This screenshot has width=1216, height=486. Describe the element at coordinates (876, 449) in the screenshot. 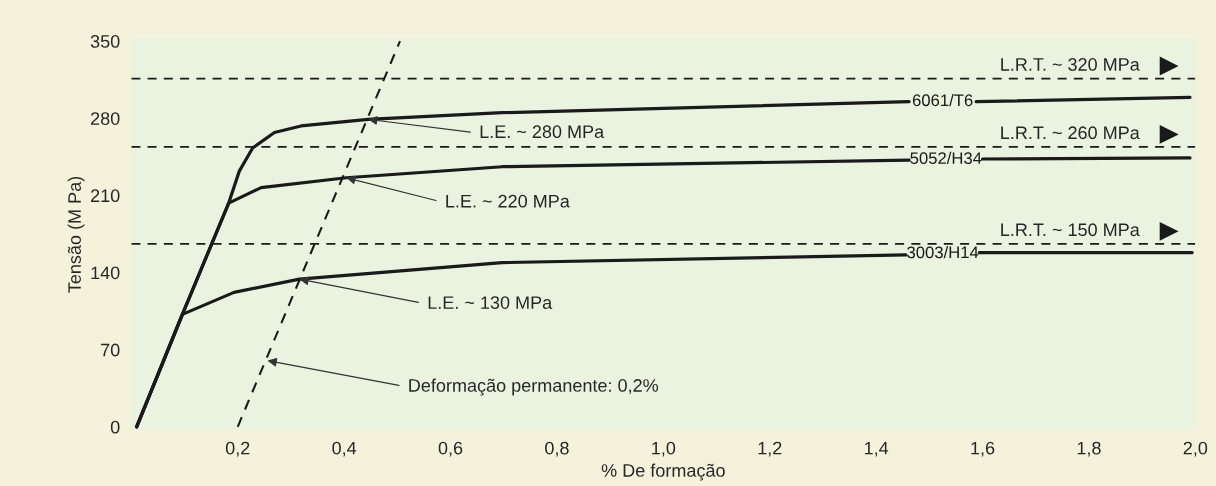

I see `x-tick-label: 1,4` at that location.